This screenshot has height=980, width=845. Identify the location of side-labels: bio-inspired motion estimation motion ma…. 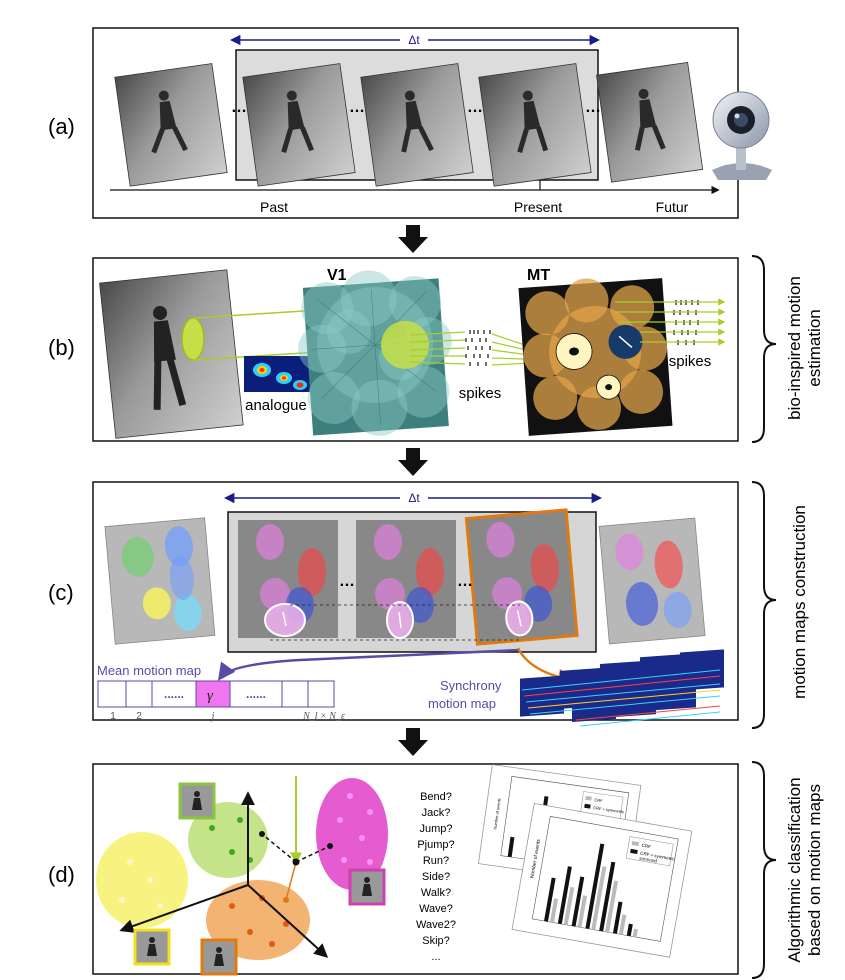
(804, 619).